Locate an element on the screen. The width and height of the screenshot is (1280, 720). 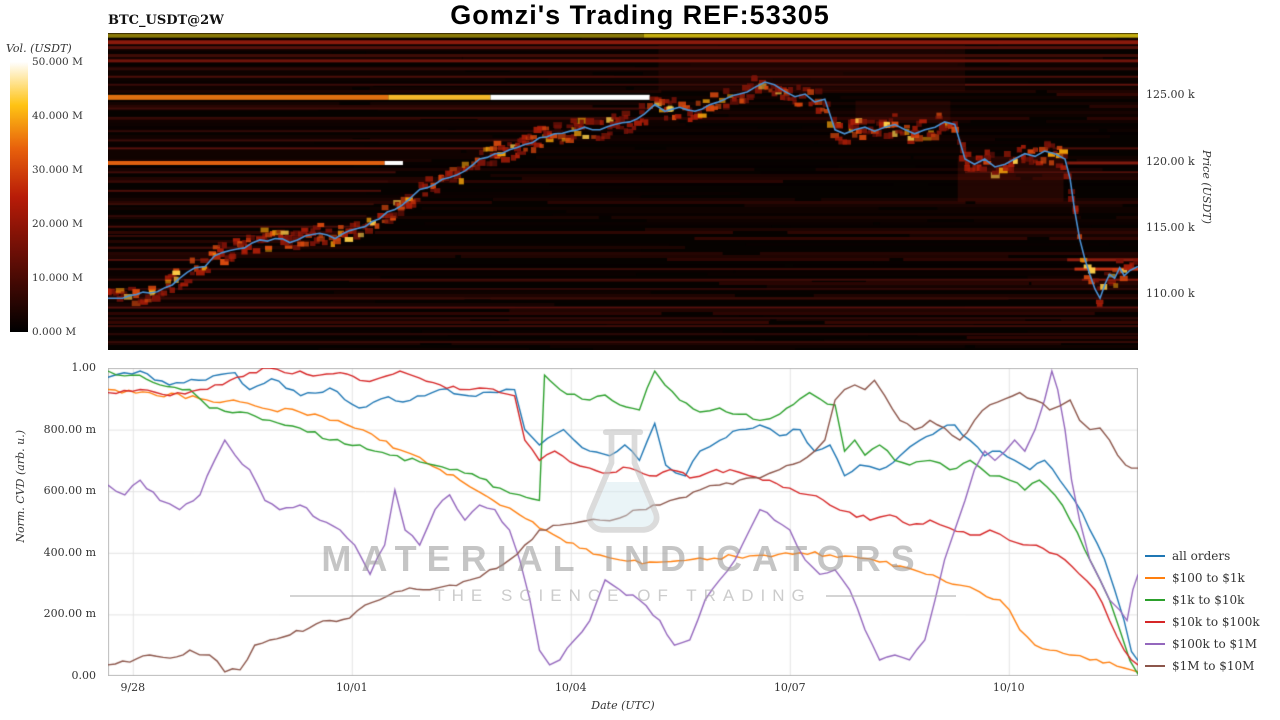
price-axis-label: Price (USDT) is located at coordinates (1206, 187).